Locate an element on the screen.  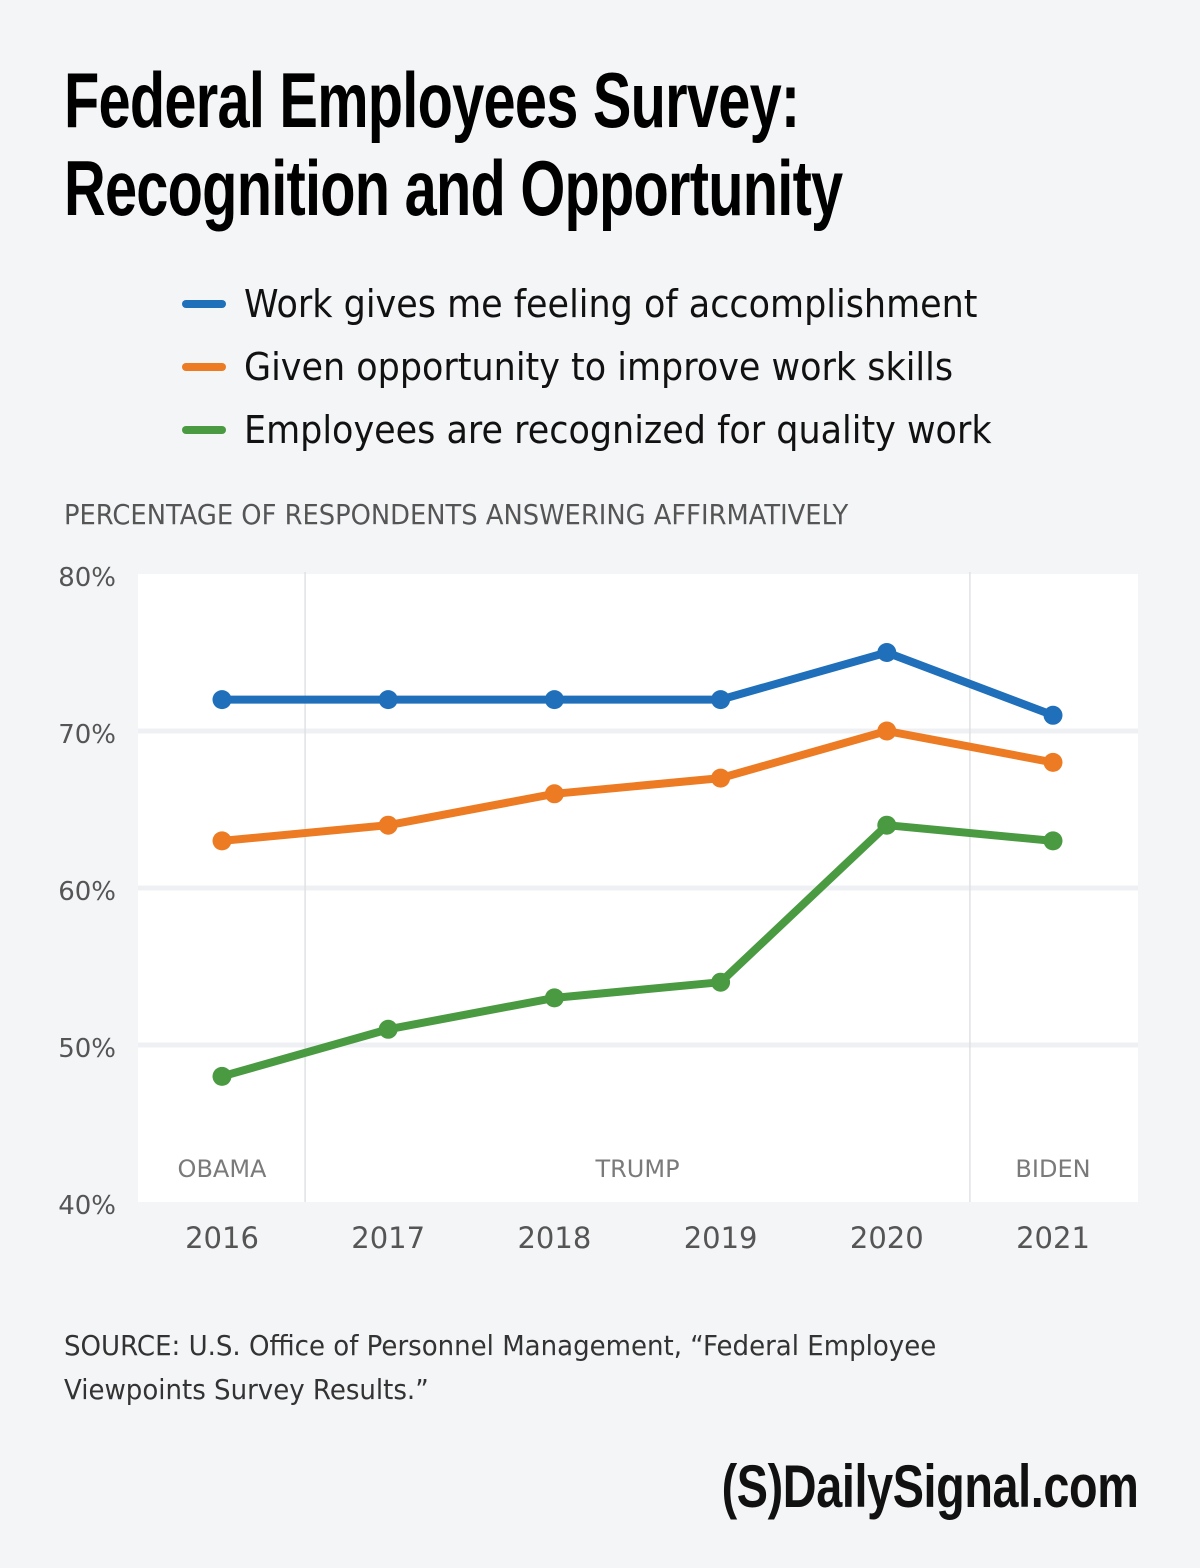
y-tick-label: 60% is located at coordinates (87, 892).